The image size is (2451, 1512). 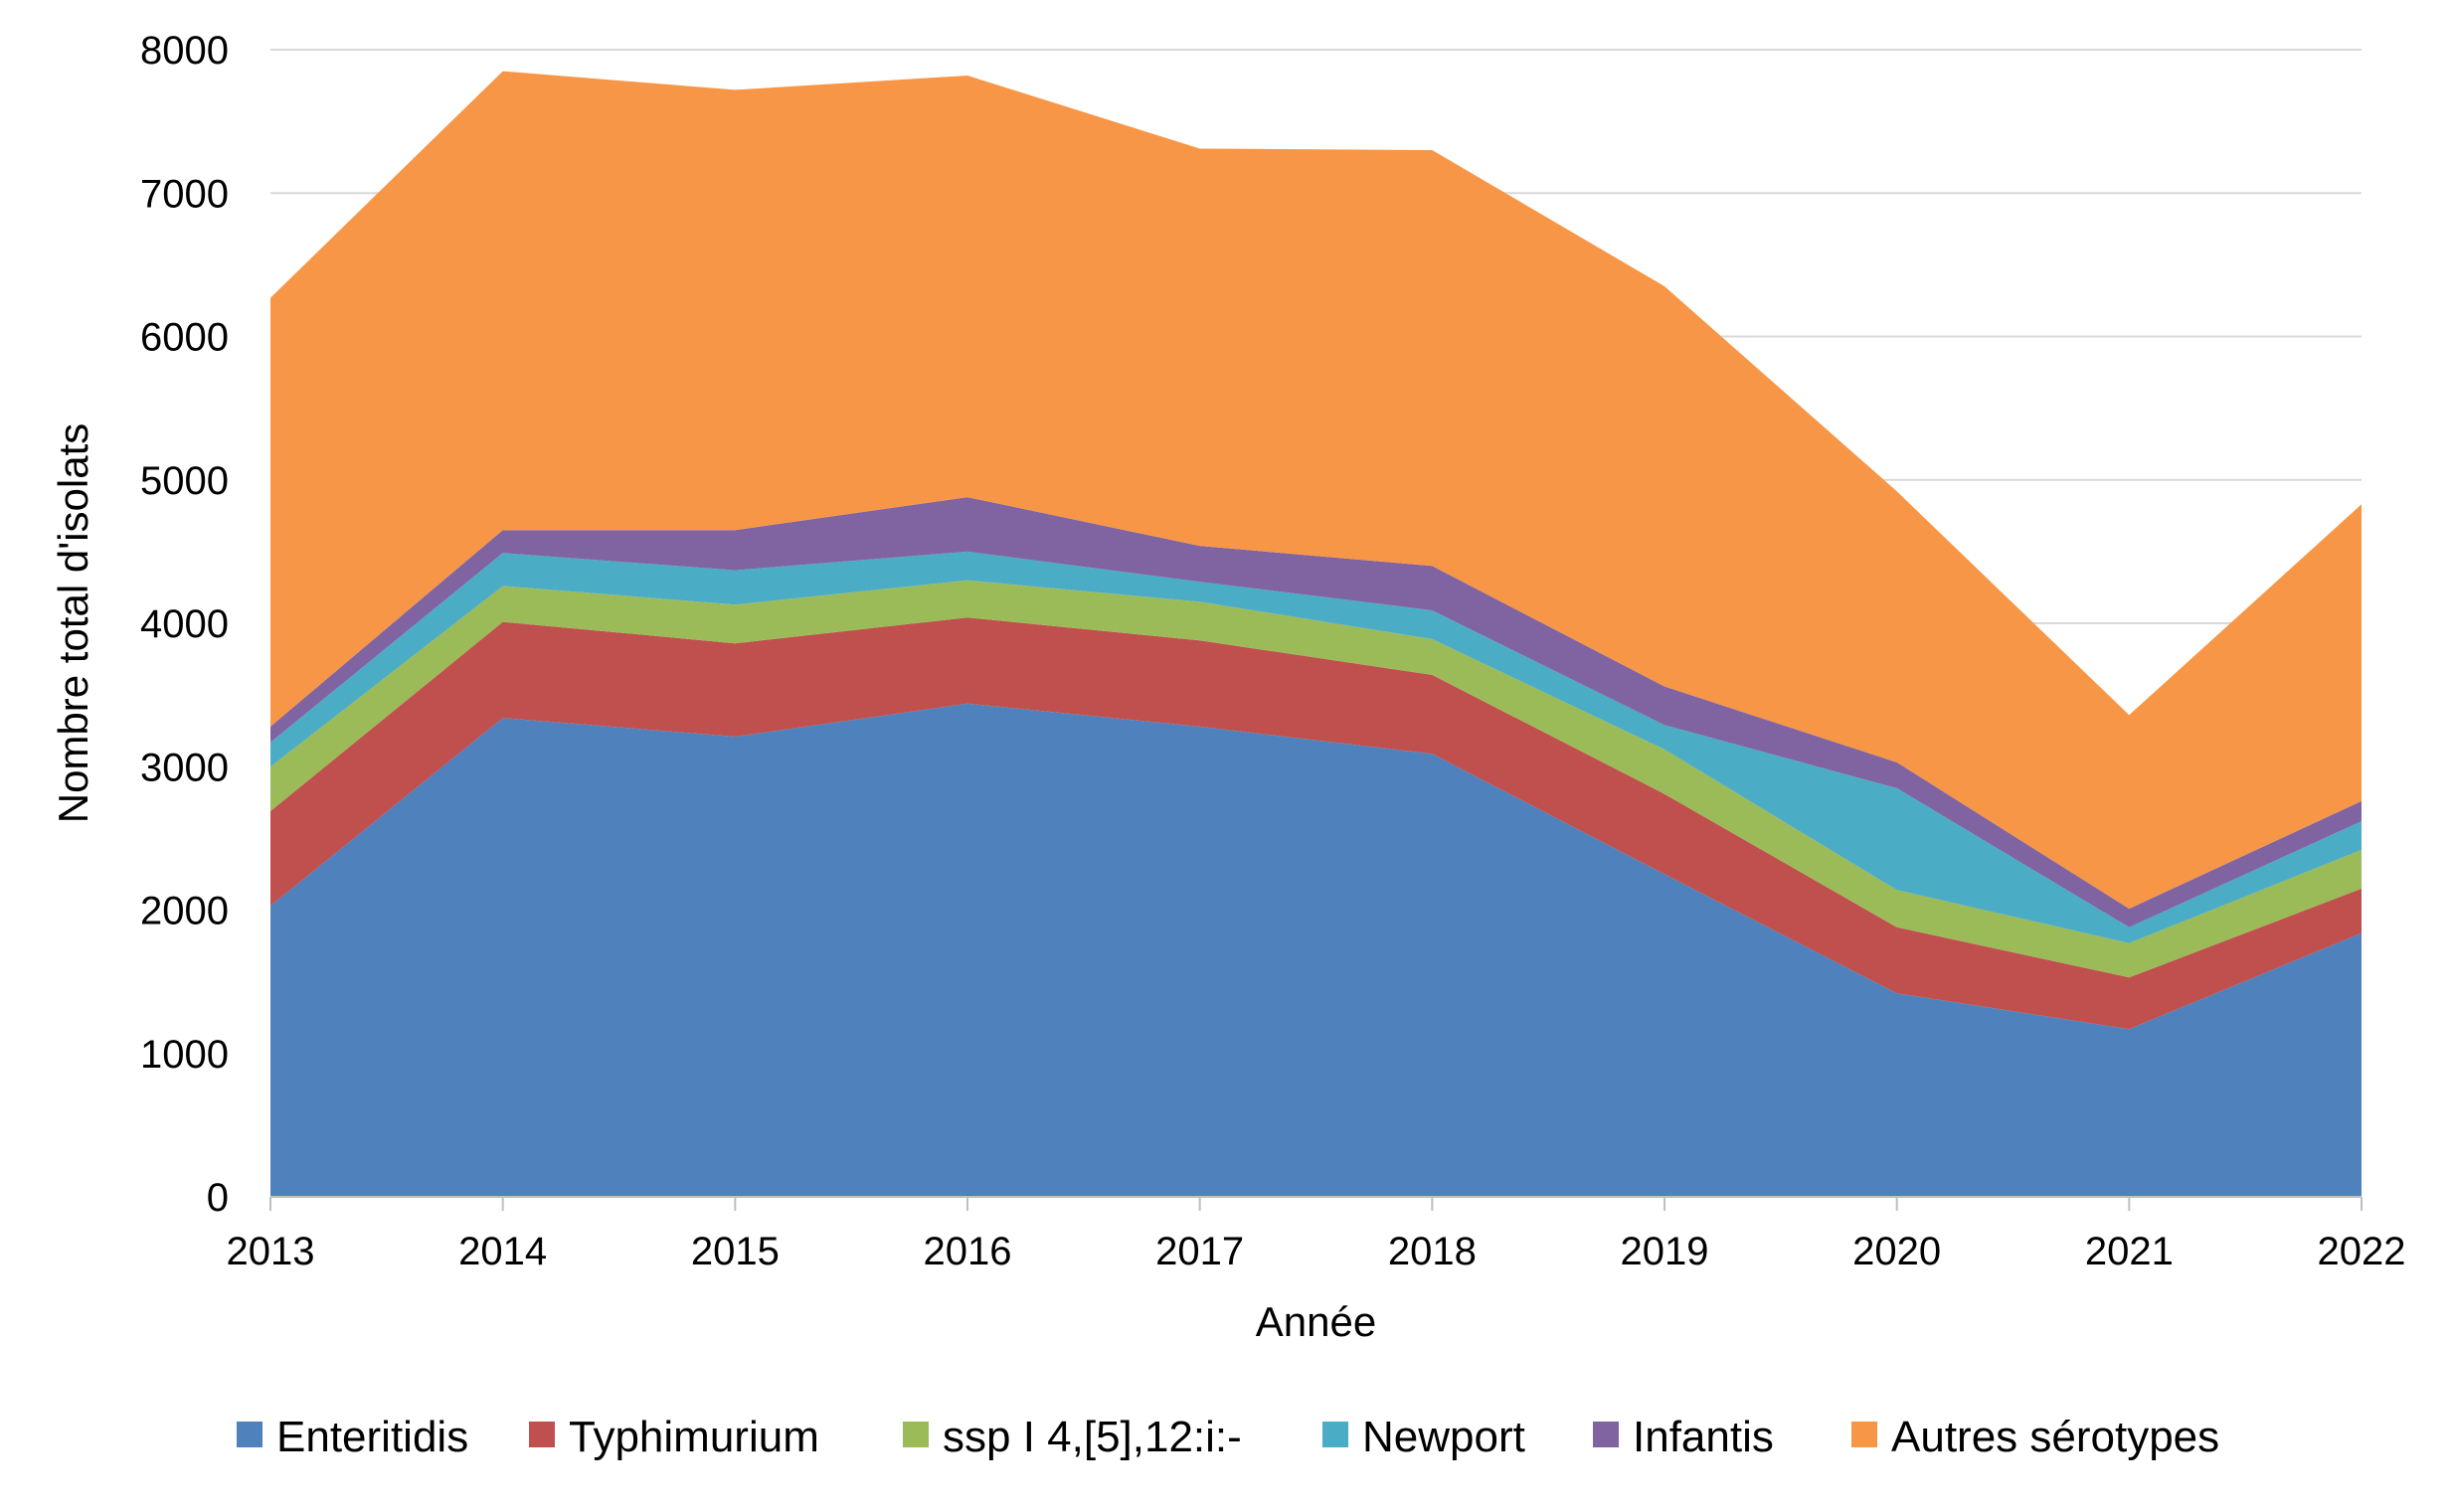 I want to click on y-tick-label: 5000, so click(x=184, y=481).